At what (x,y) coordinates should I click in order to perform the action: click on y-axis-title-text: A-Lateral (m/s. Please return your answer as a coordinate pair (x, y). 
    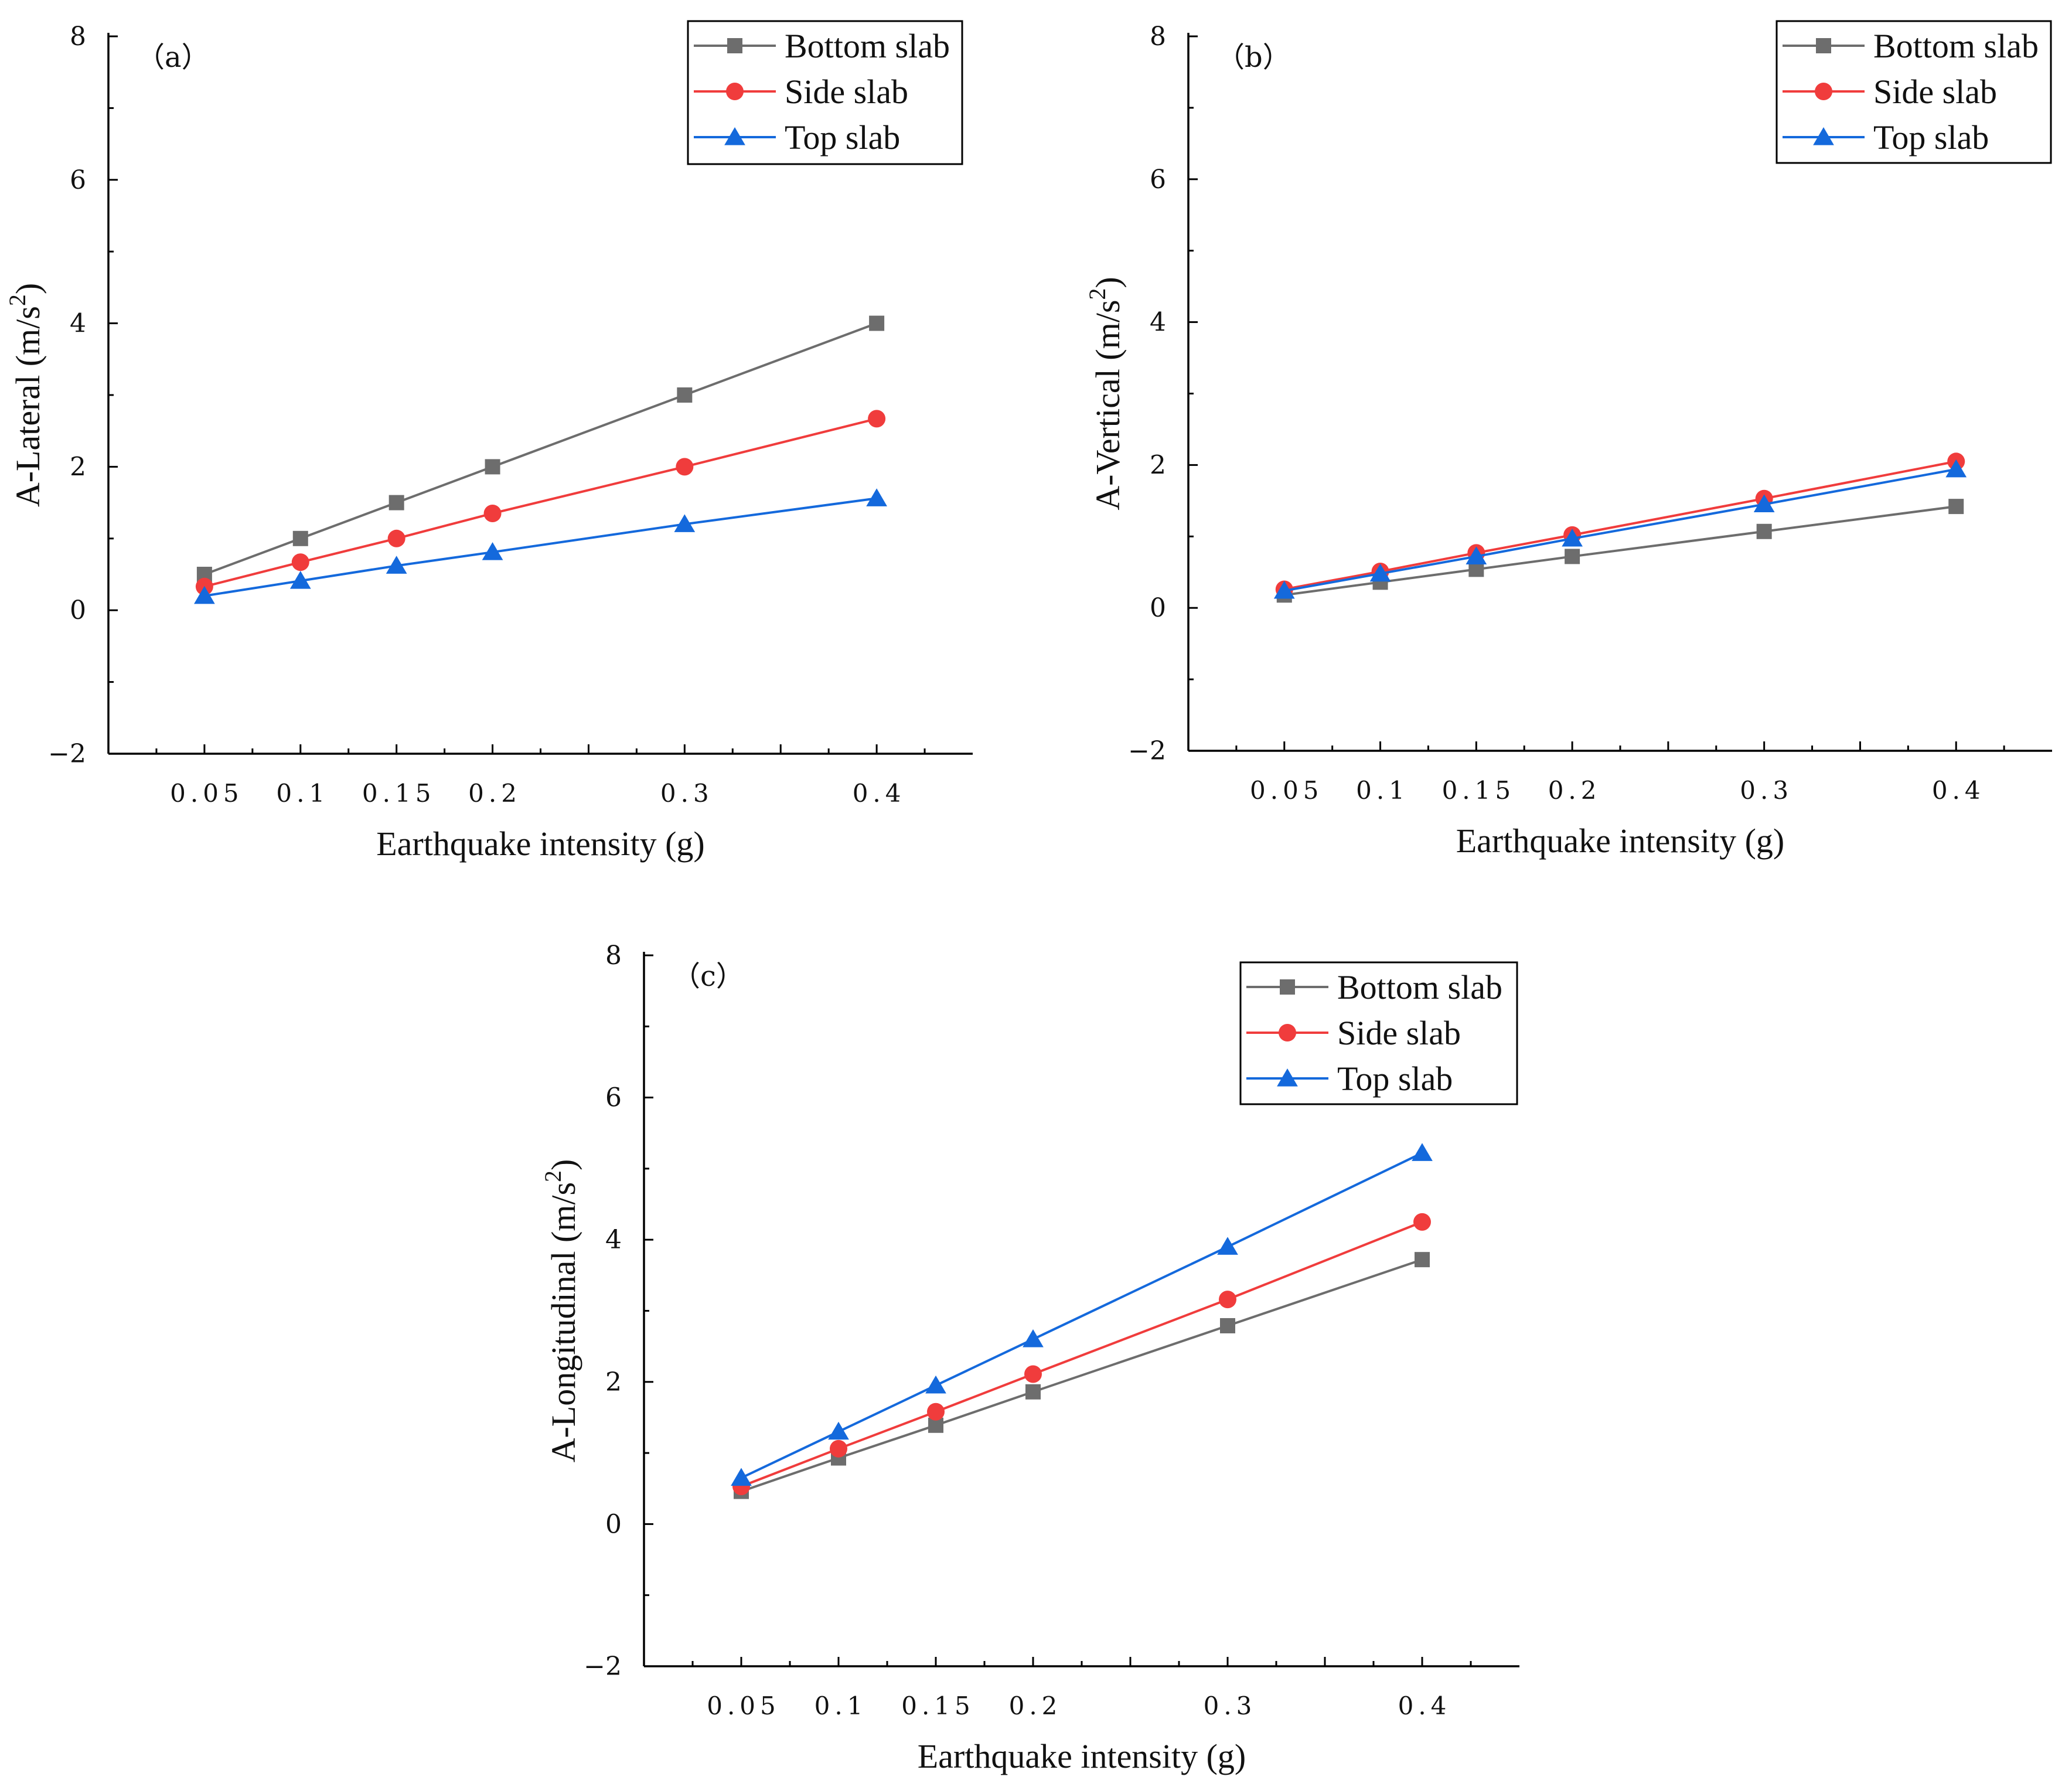
    Looking at the image, I should click on (28, 406).